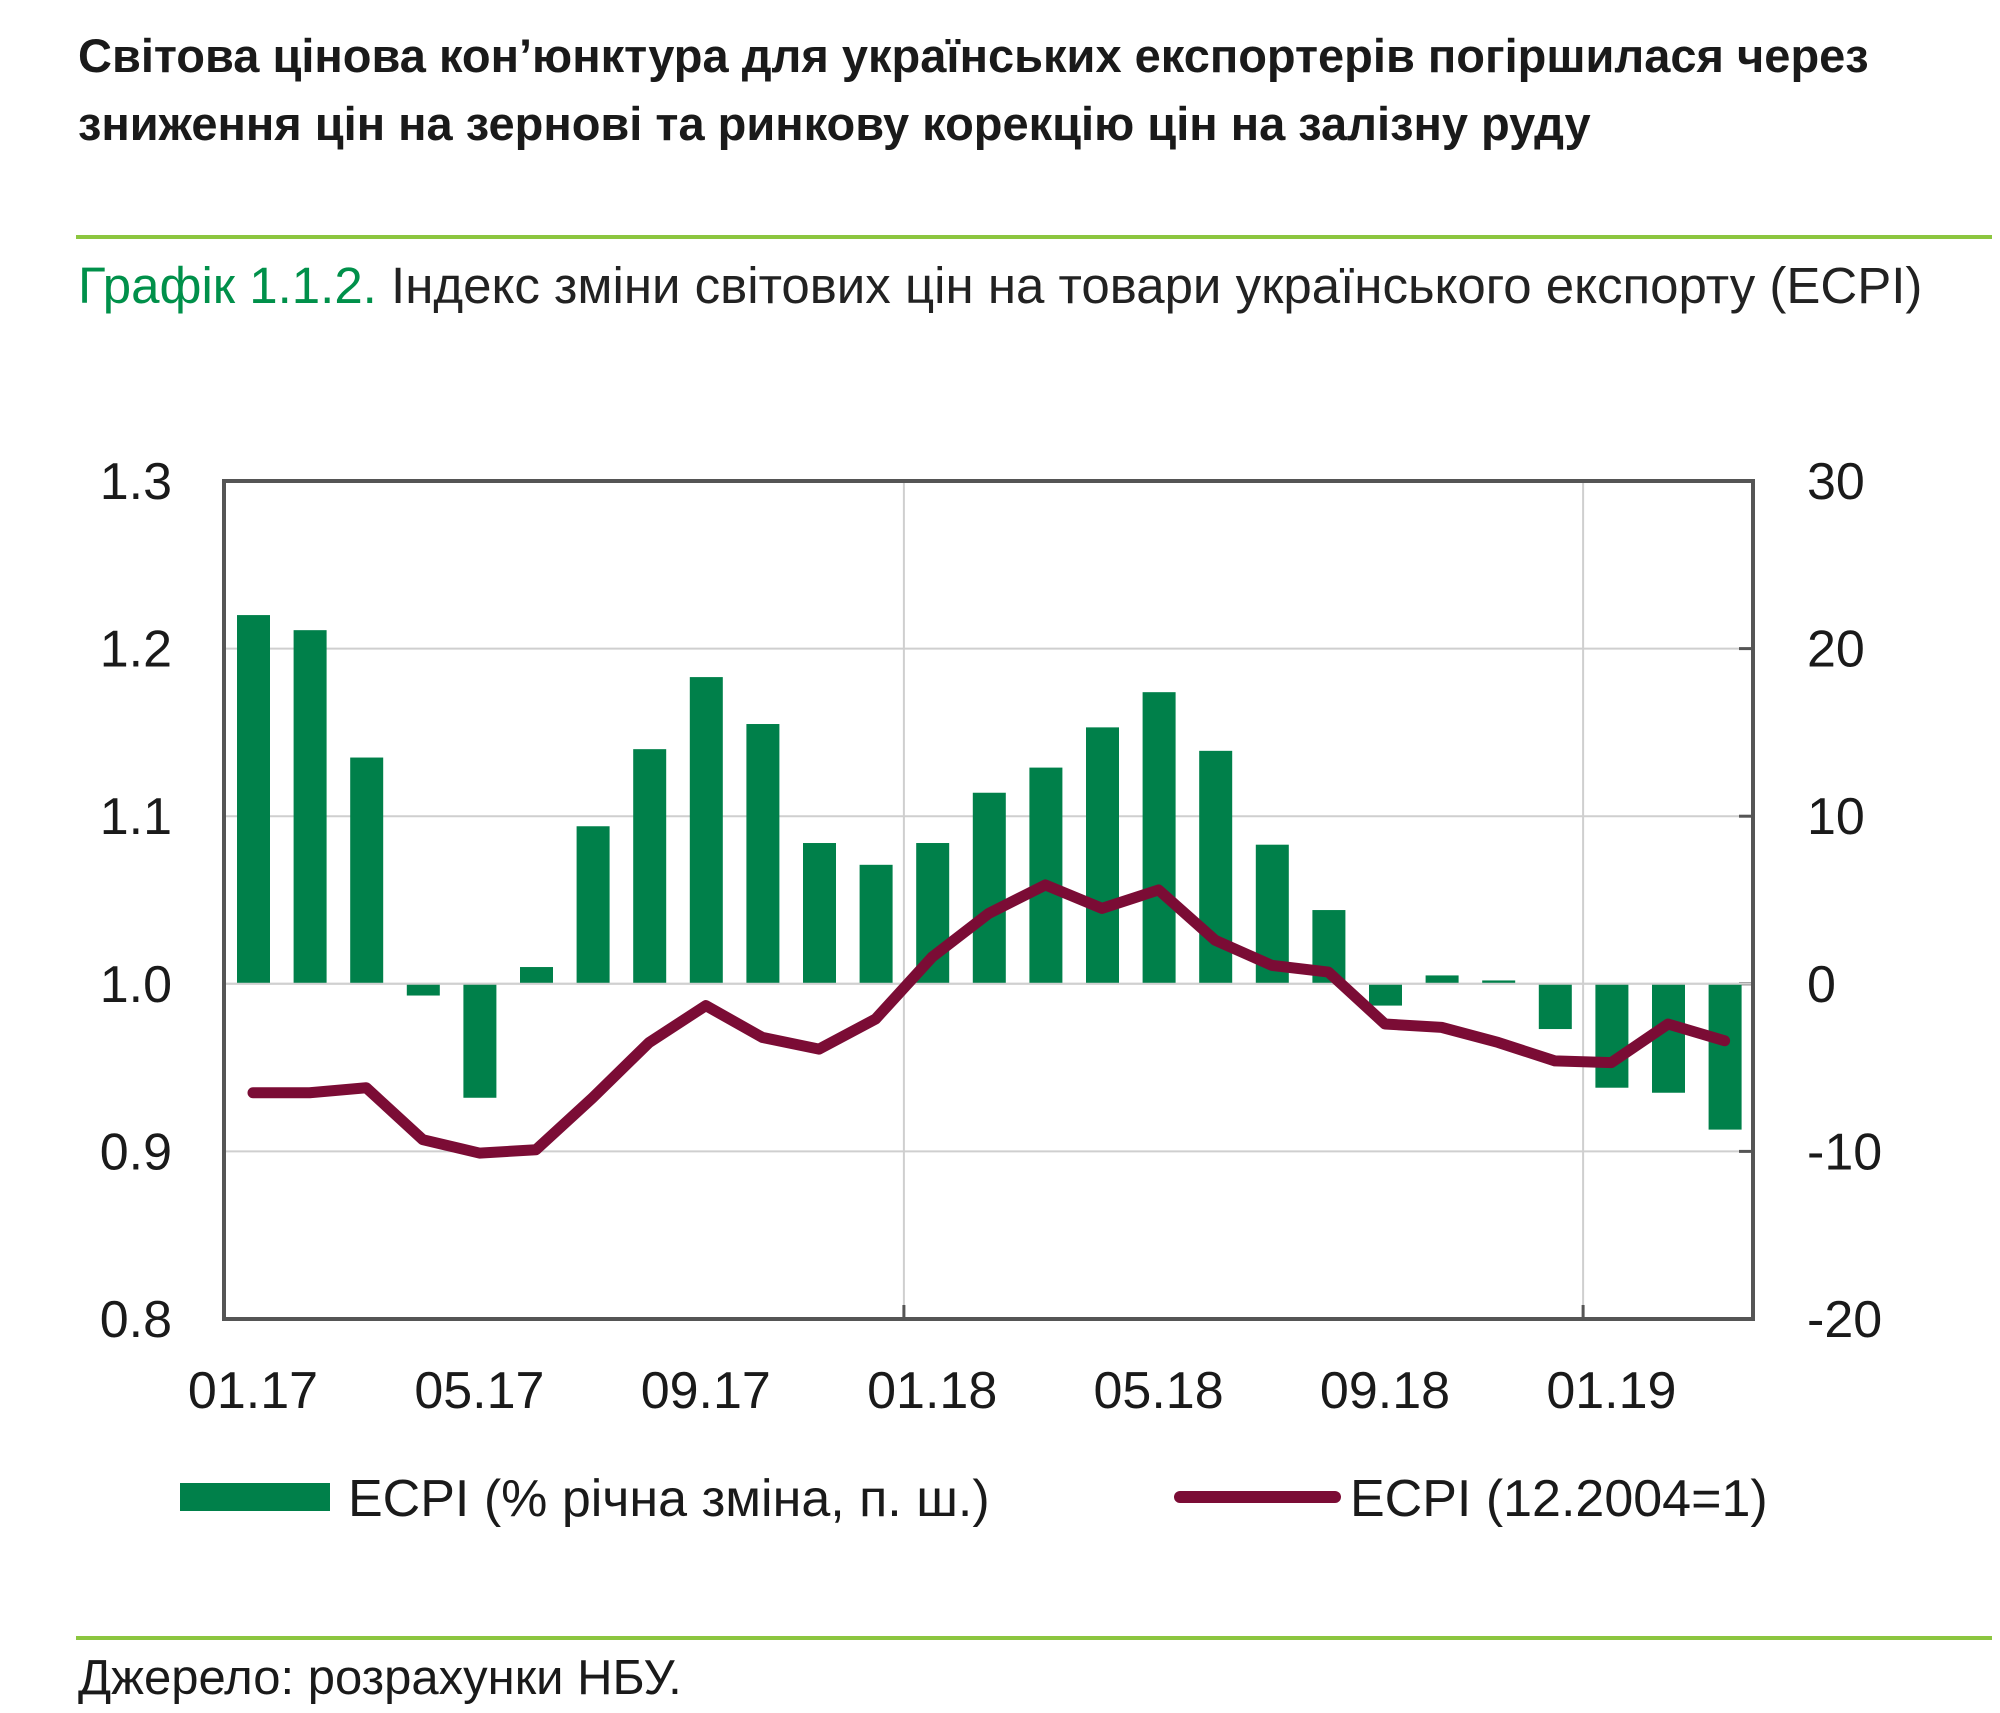 This screenshot has height=1713, width=2000. What do you see at coordinates (136, 1320) in the screenshot?
I see `y-left-tick-label: 0.8` at bounding box center [136, 1320].